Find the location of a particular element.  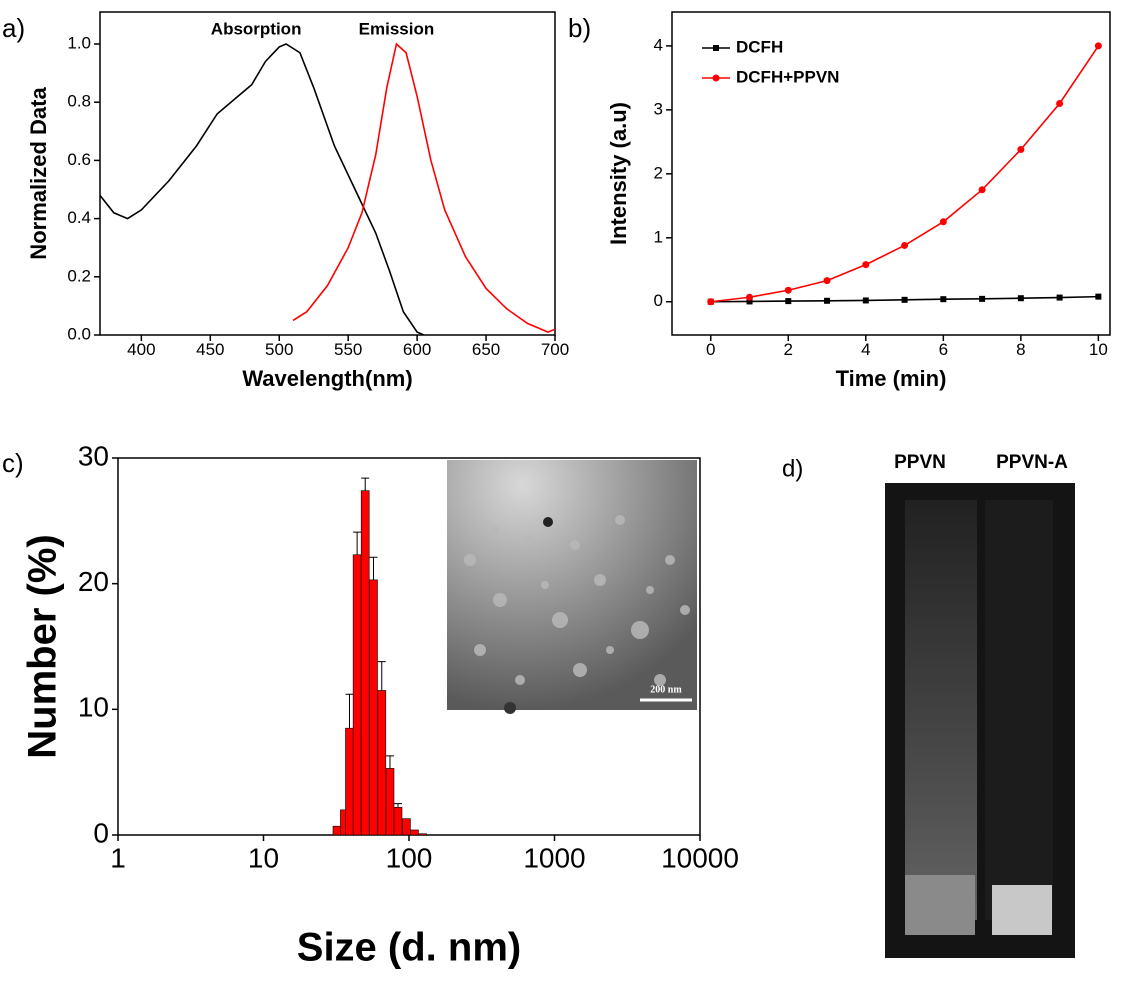

x-tick-label: 8 is located at coordinates (1020, 349).